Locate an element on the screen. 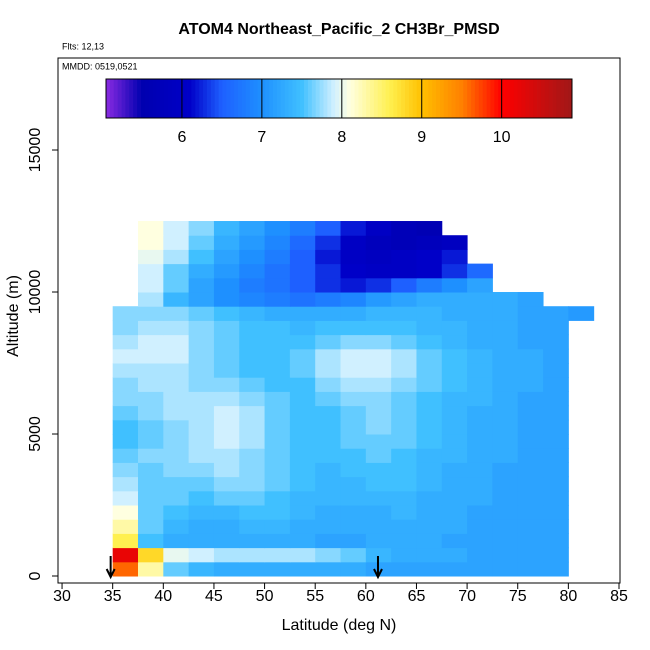 The width and height of the screenshot is (650, 650). colorbar-tick-label: 6 is located at coordinates (181, 137).